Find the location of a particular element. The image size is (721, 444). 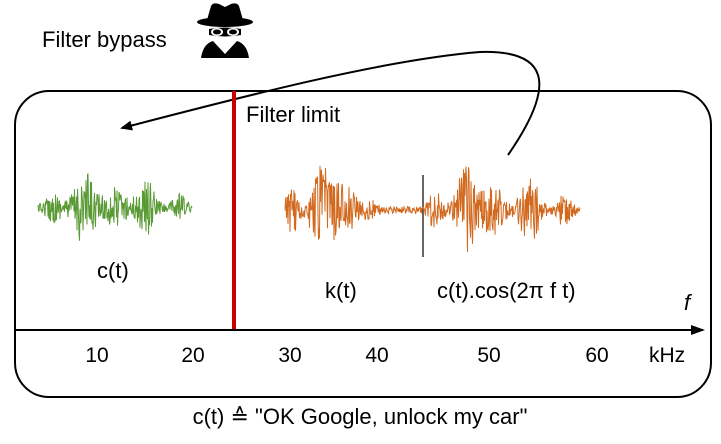

caption: c(t) ≙ "OK Google, unlock my car" is located at coordinates (360, 416).